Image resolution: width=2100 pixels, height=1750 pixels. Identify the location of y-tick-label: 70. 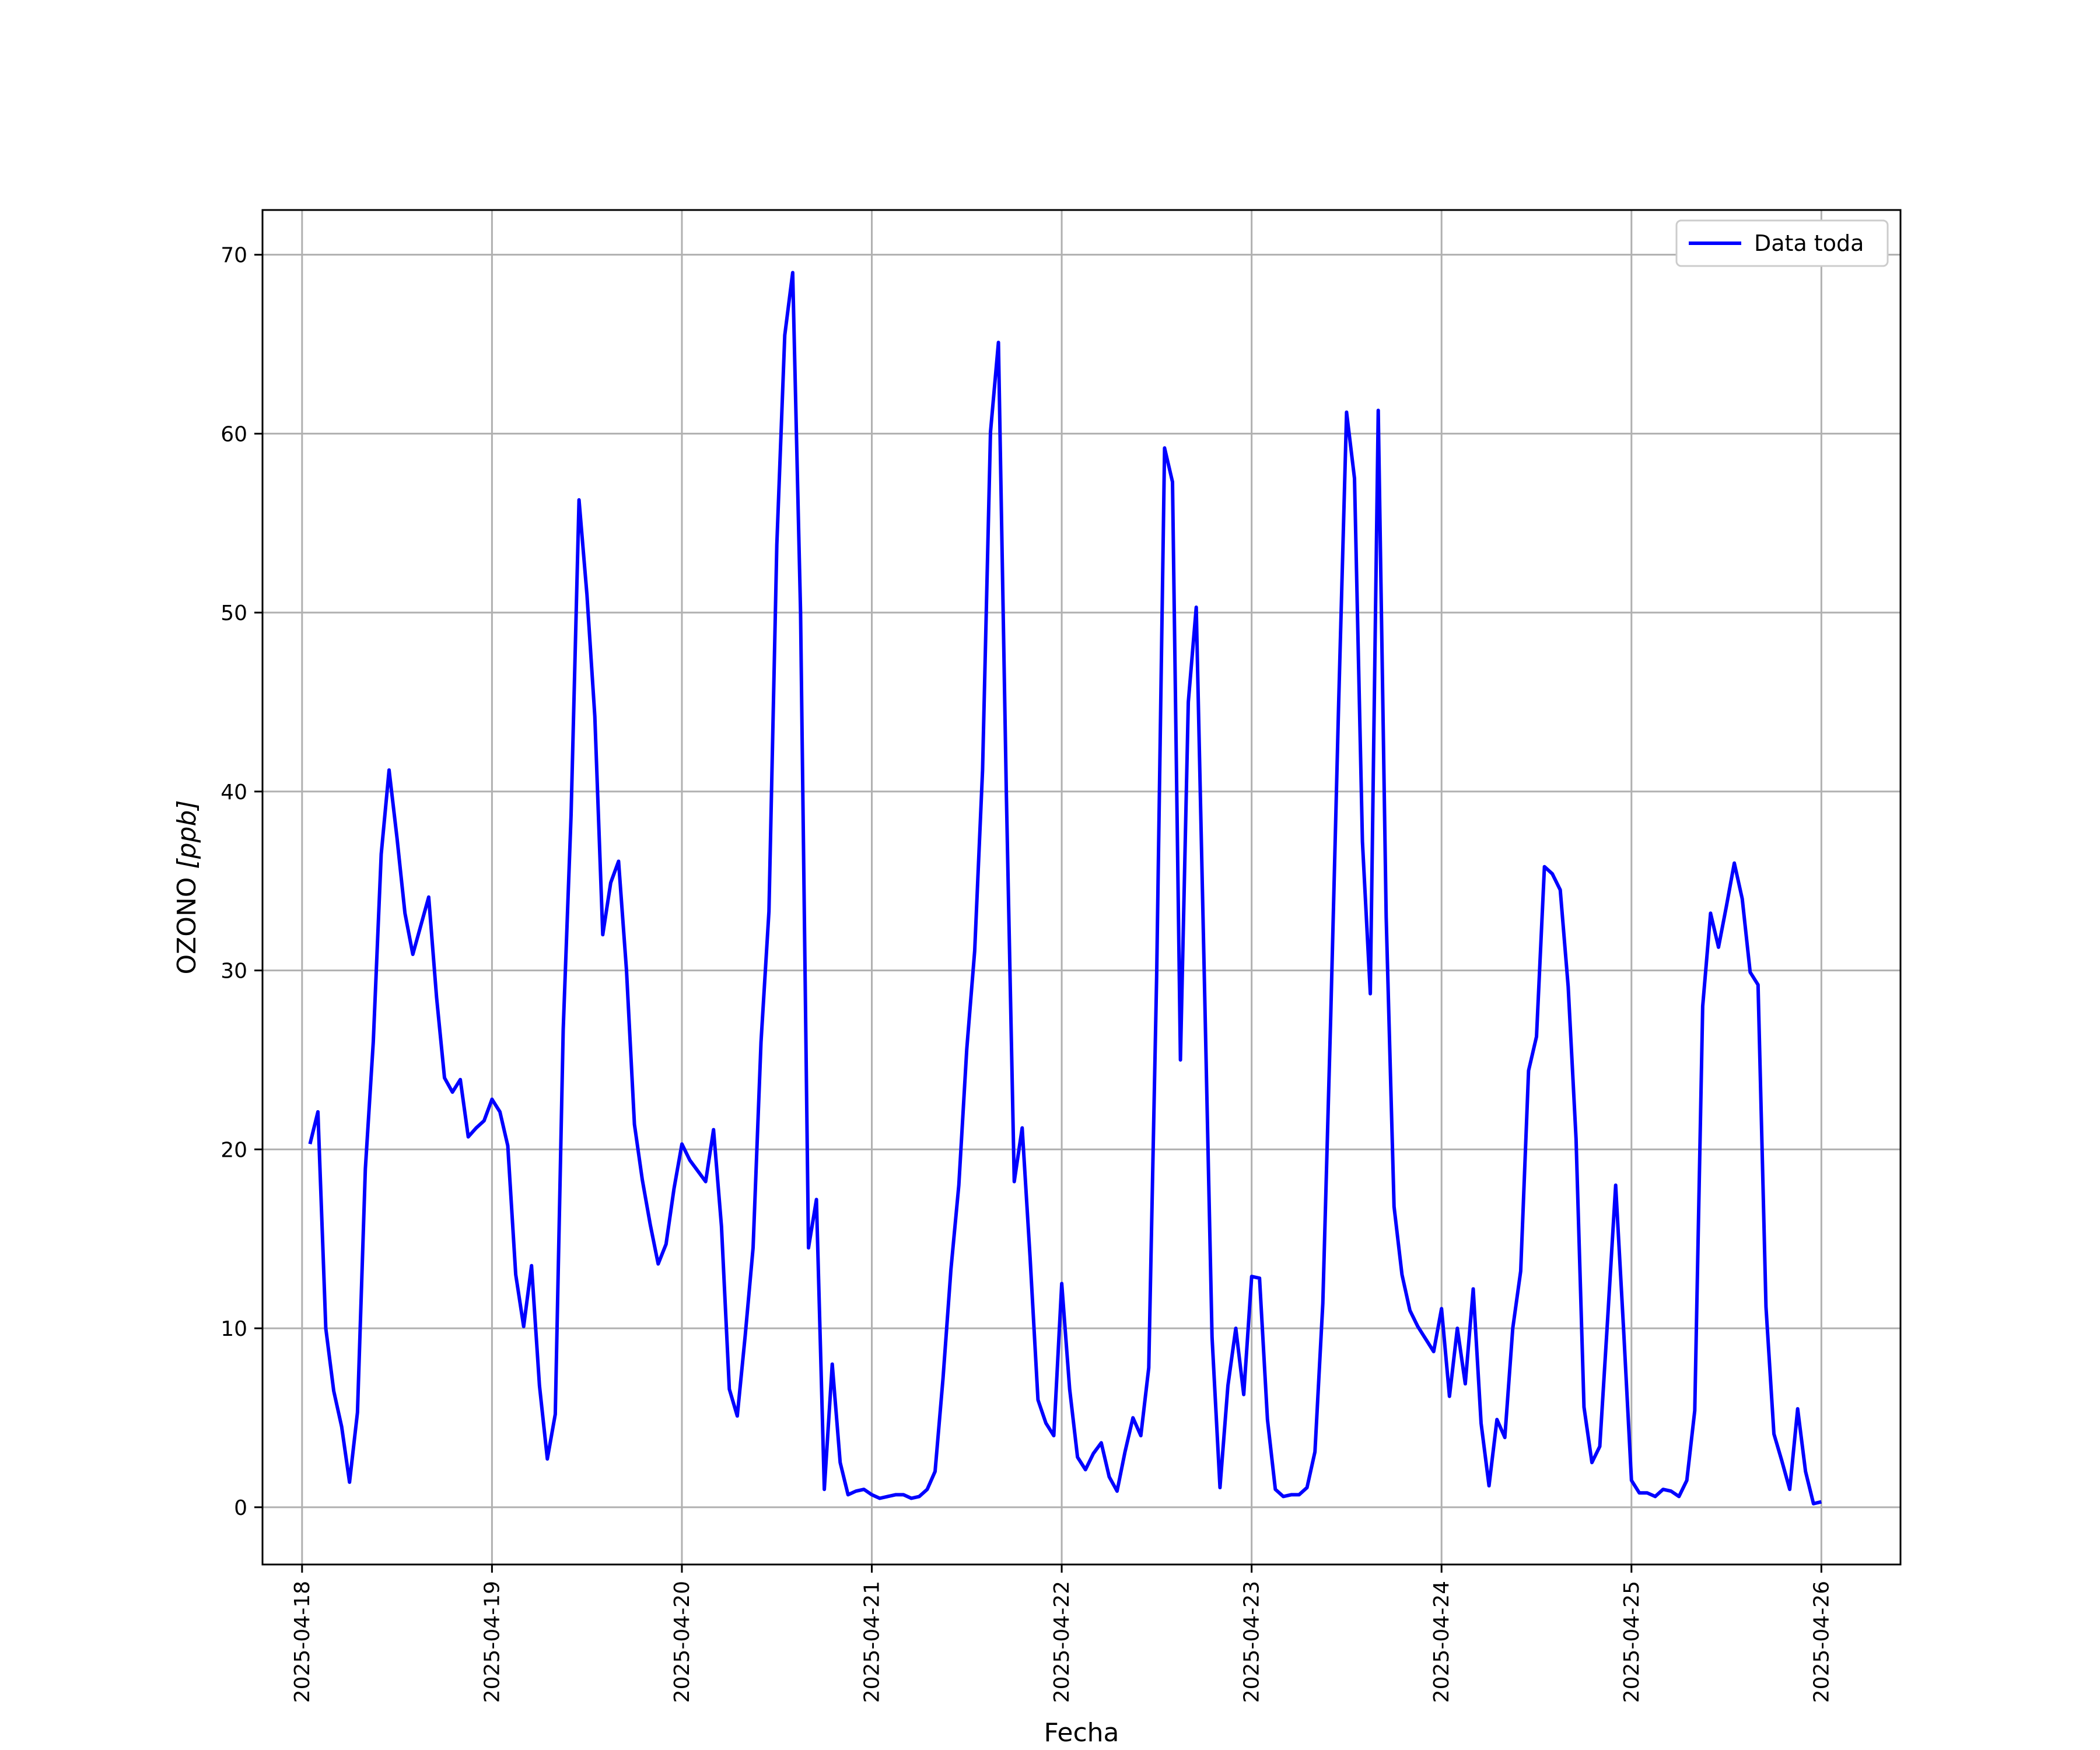
(233, 256).